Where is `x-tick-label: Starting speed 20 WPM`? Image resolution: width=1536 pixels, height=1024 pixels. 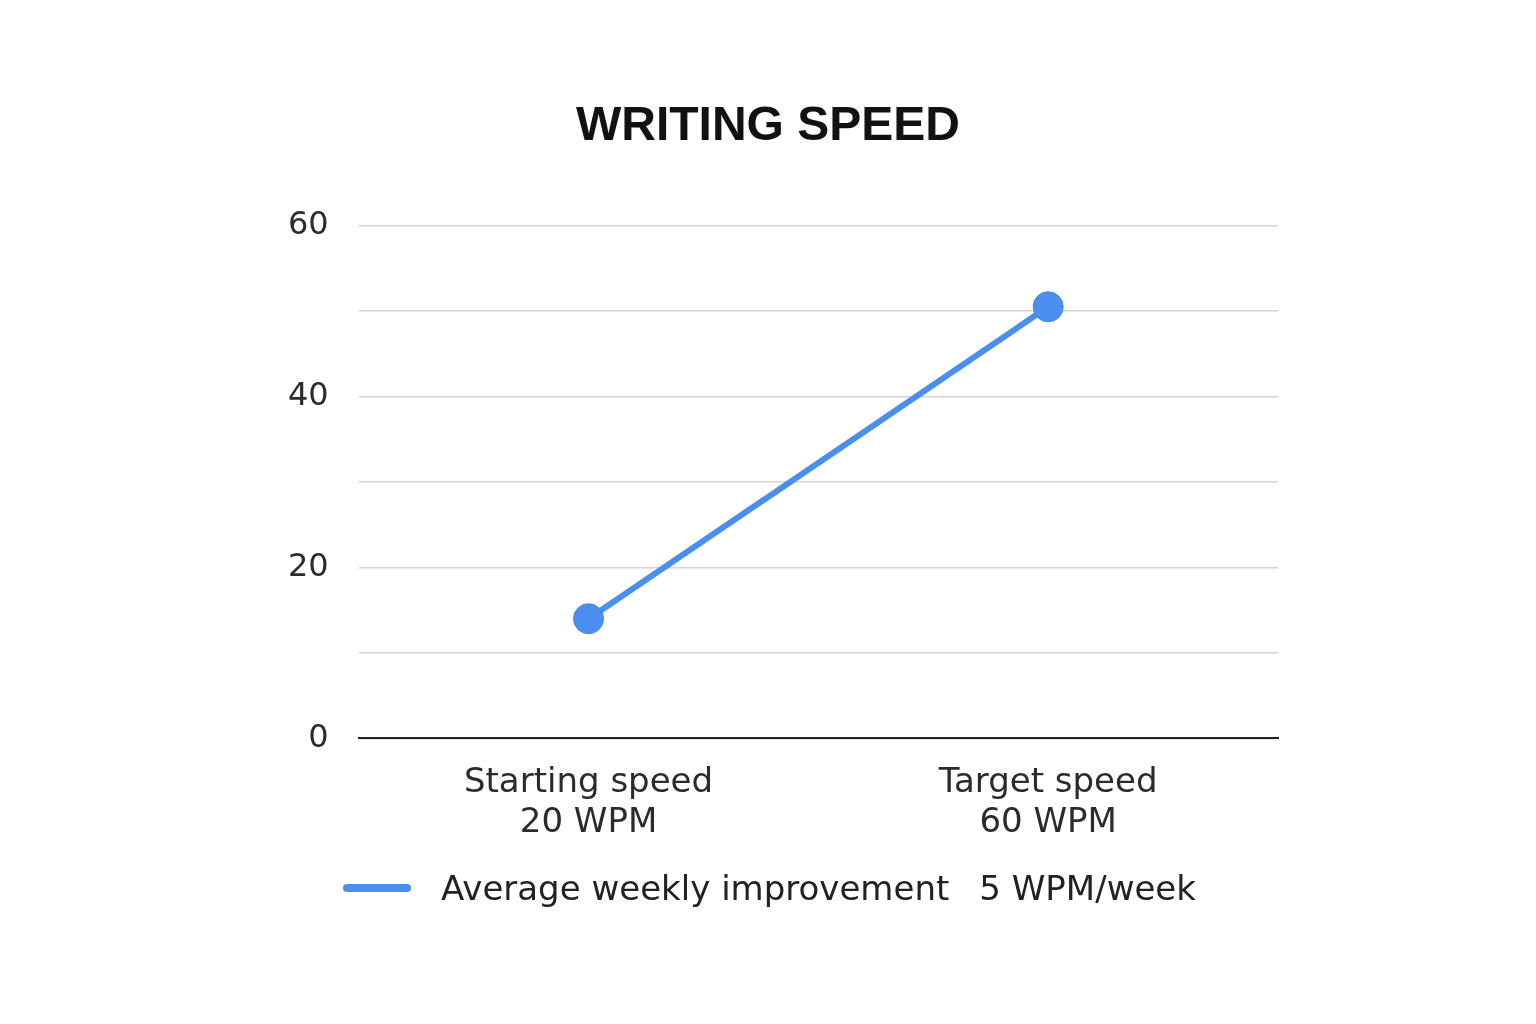
x-tick-label: Starting speed 20 WPM is located at coordinates (588, 800).